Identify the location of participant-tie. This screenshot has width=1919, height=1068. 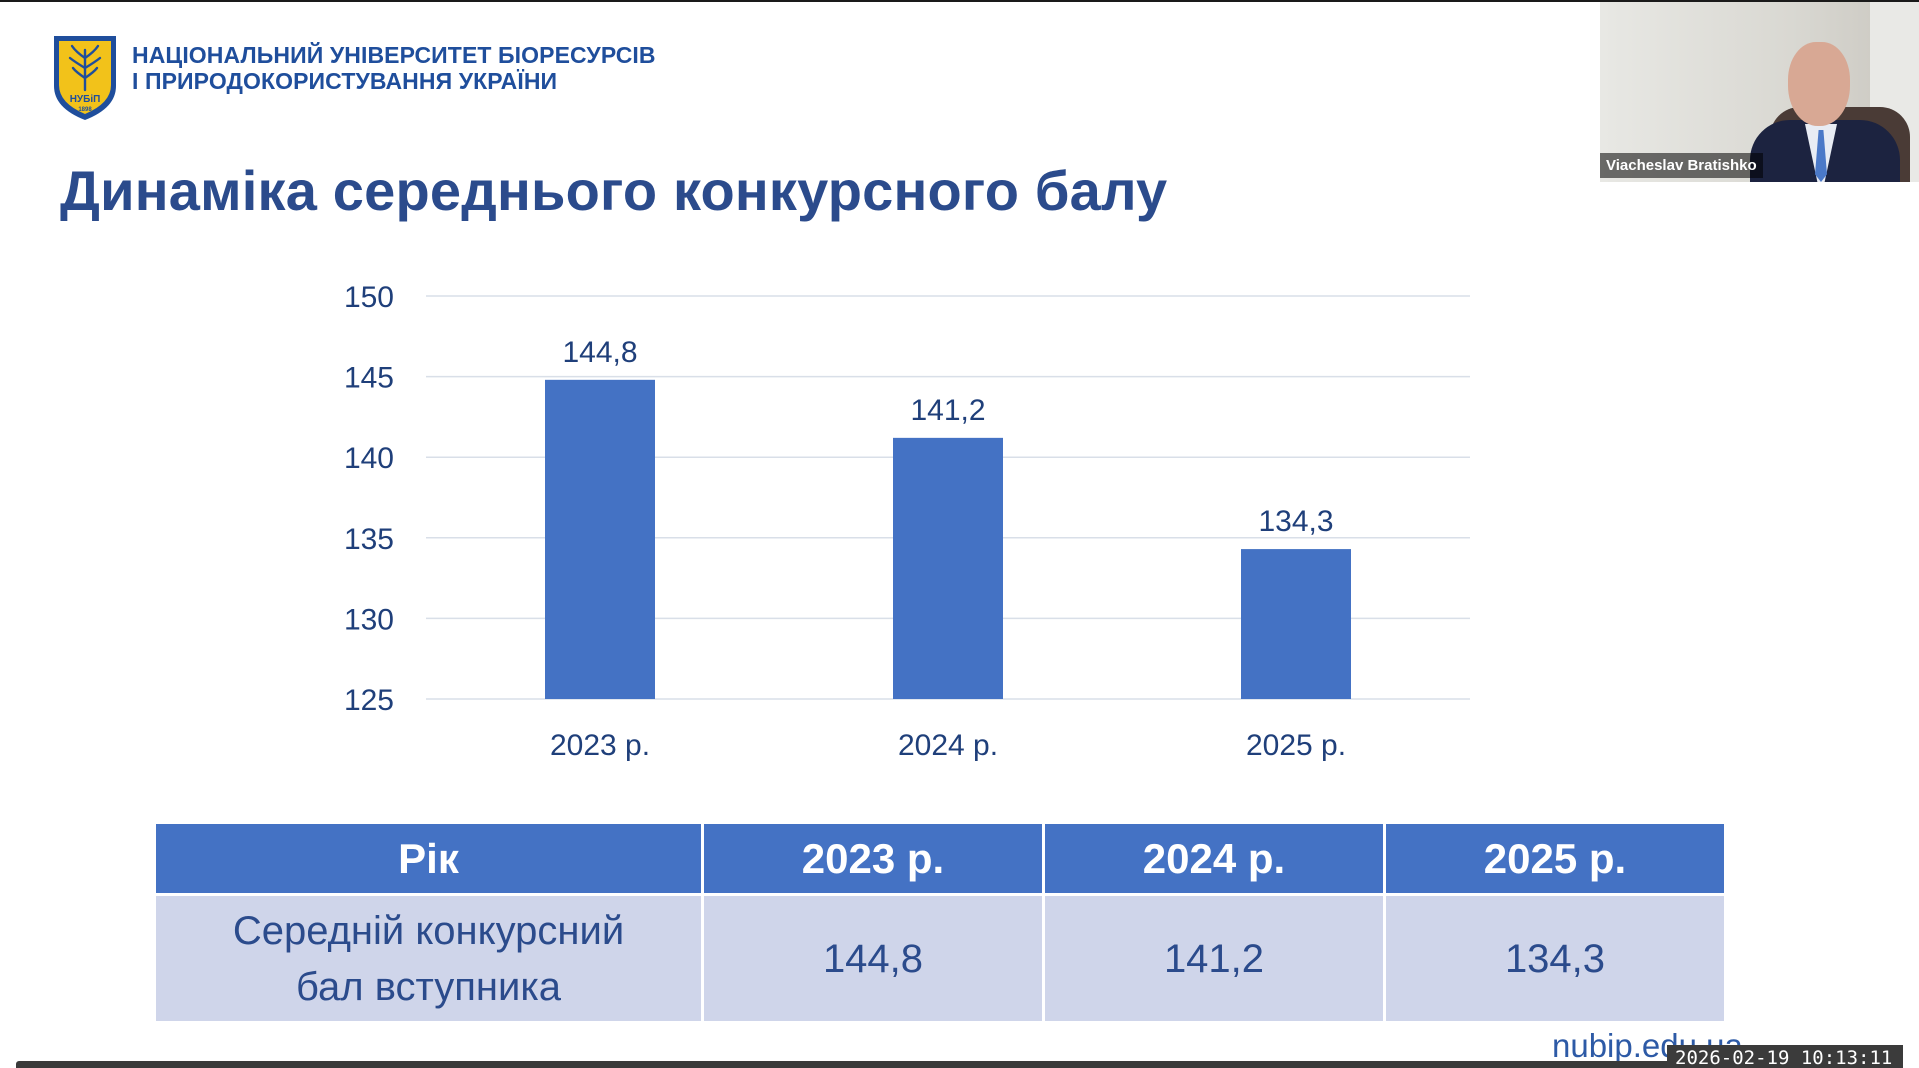
(1821, 156).